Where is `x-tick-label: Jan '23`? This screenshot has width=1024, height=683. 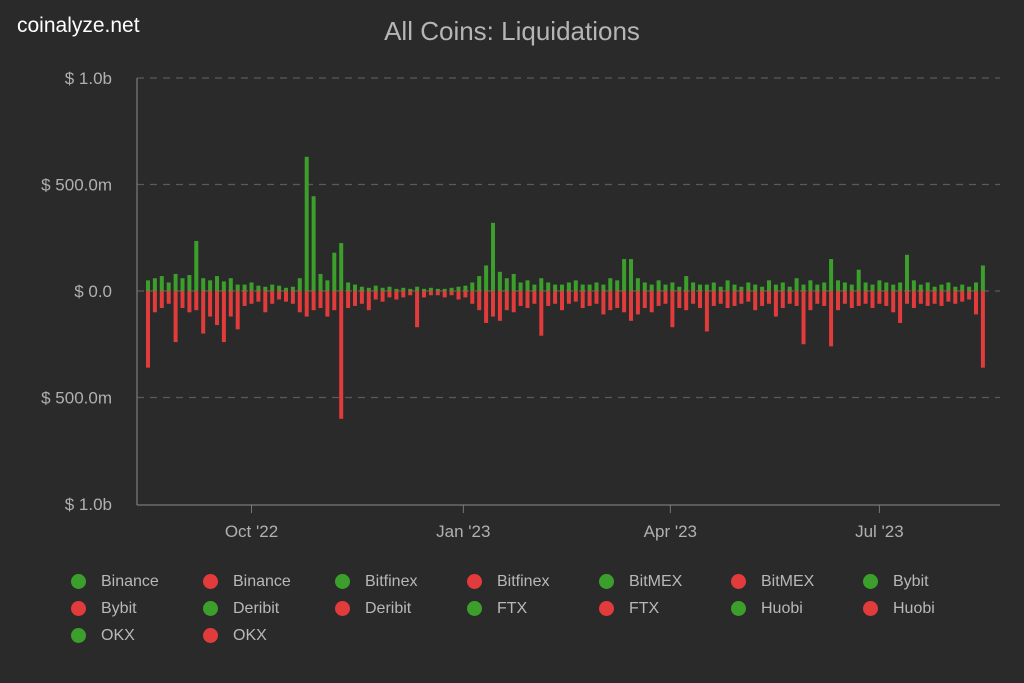 x-tick-label: Jan '23 is located at coordinates (463, 531).